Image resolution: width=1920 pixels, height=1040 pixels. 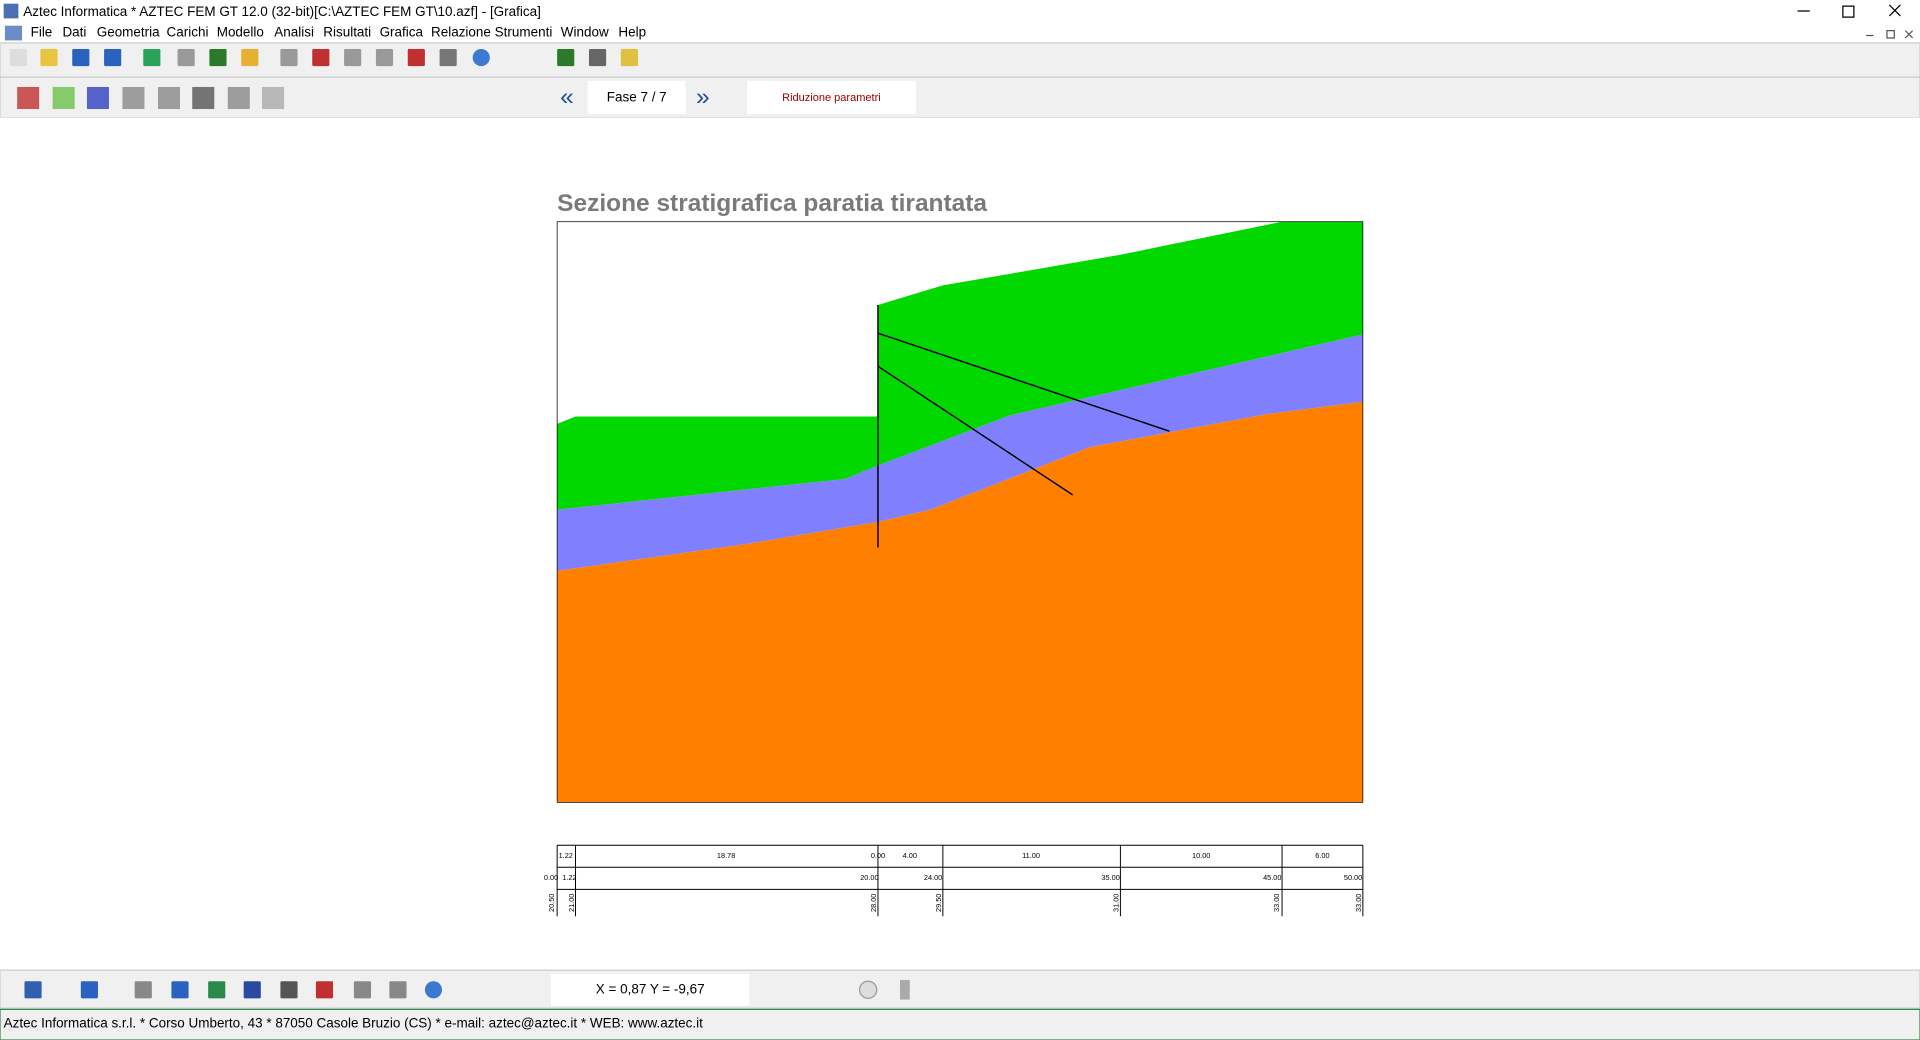 I want to click on width-label: 18.78, so click(x=726, y=855).